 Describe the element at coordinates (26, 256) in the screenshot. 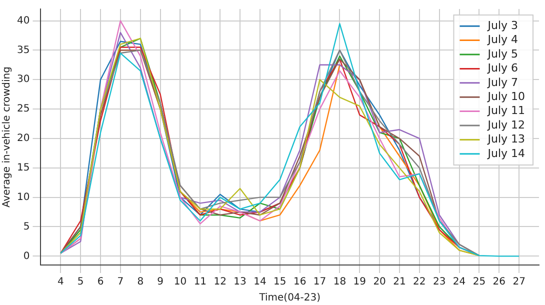

I see `y-tick-label: 0` at that location.